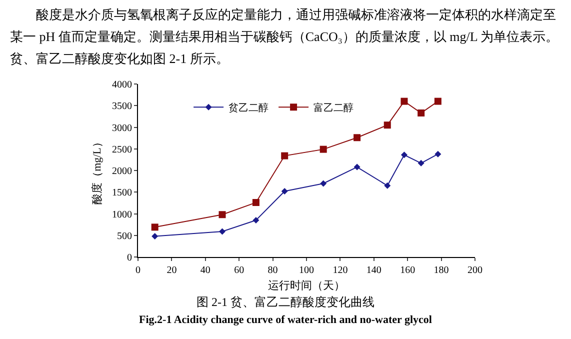  I want to click on x-tick-label: 160, so click(408, 270).